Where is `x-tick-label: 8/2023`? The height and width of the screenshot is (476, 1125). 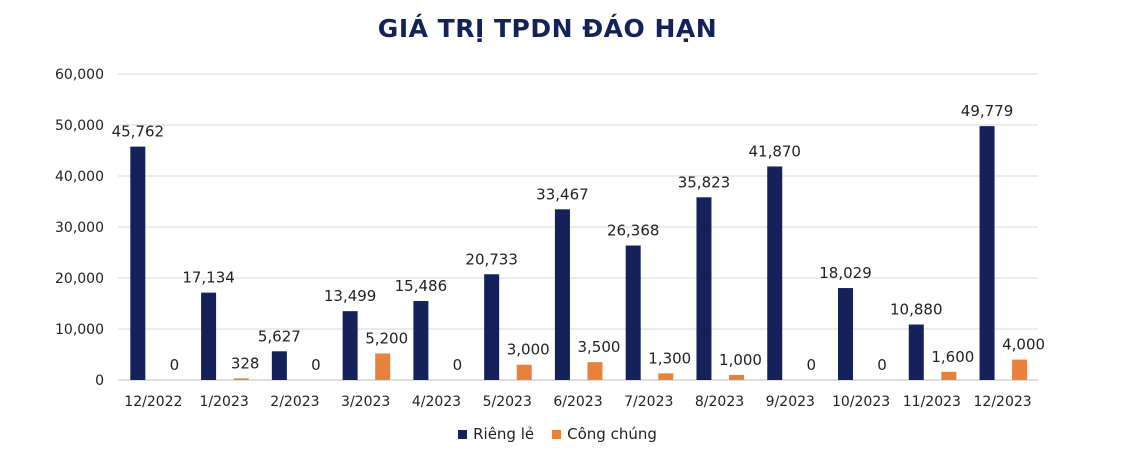 x-tick-label: 8/2023 is located at coordinates (719, 402).